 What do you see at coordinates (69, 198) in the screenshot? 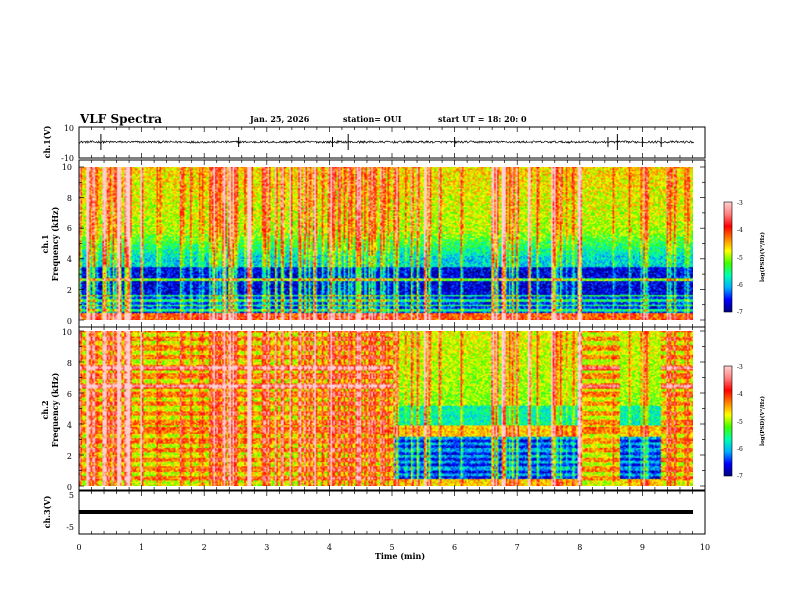
I see `ch1-freq-tick-8: 8` at bounding box center [69, 198].